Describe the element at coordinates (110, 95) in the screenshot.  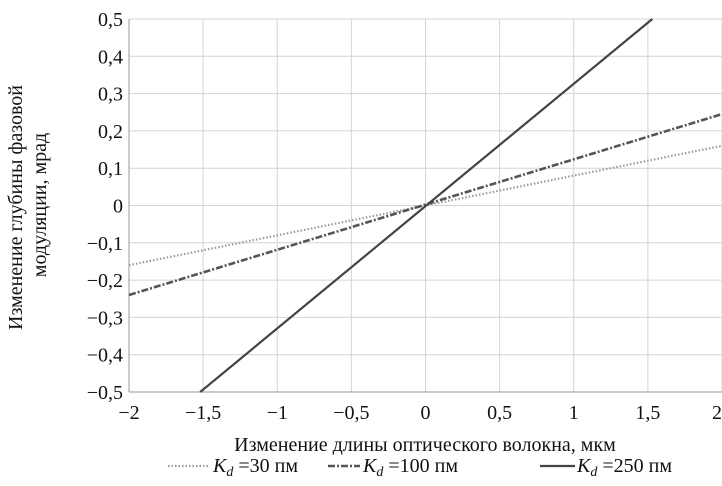
I see `y-tick-label: 0,3` at that location.